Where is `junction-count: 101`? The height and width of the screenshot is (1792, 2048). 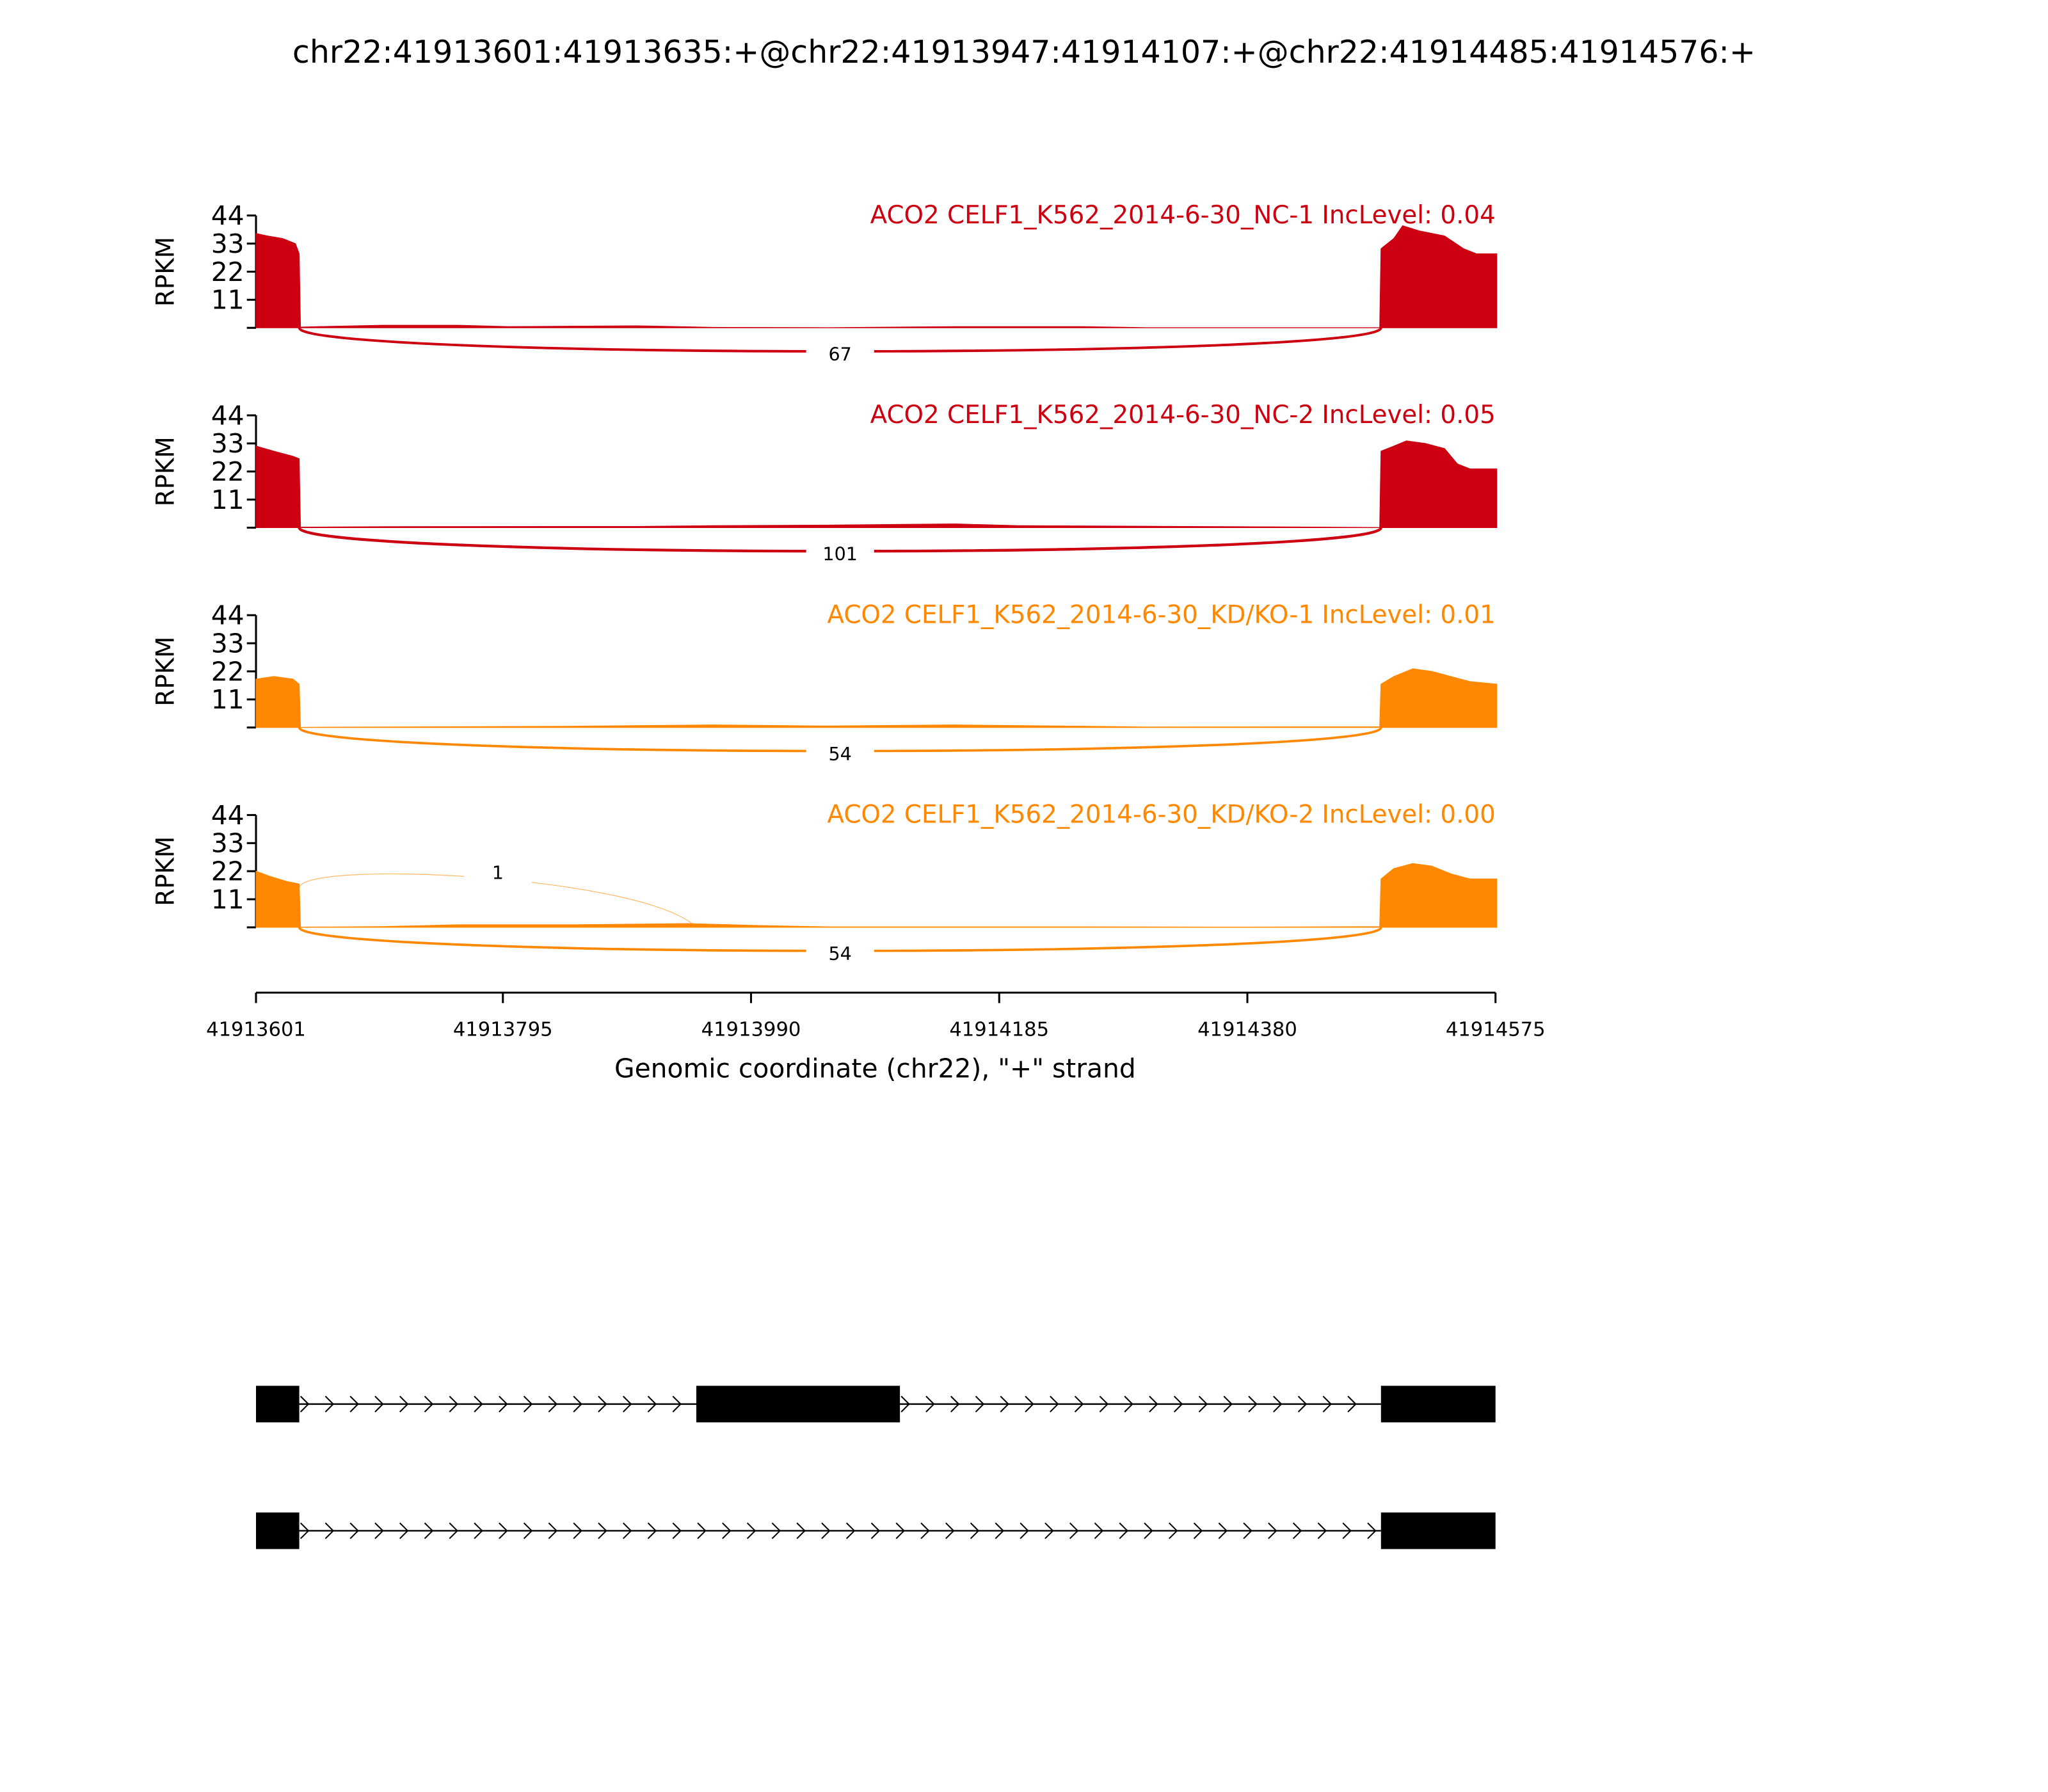
junction-count: 101 is located at coordinates (840, 554).